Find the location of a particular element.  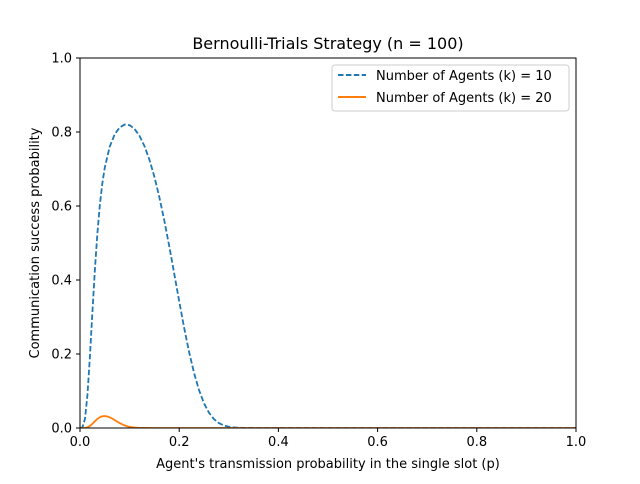

legend-label-series-2: Number of Agents (k) = 20 is located at coordinates (464, 98).